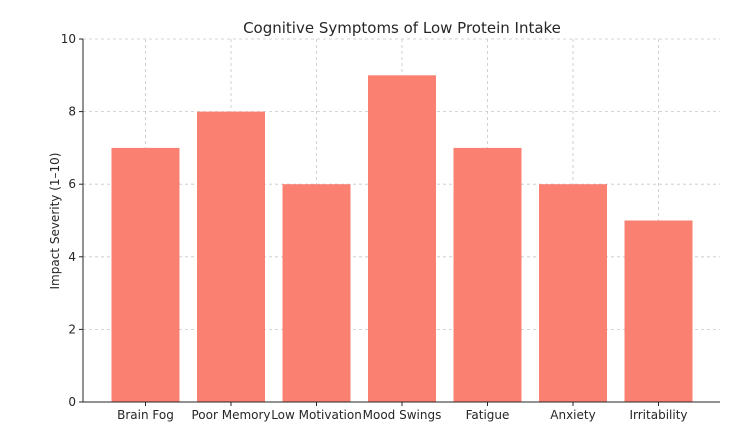 This screenshot has height=423, width=752. I want to click on x-tick-label-5: Anxiety, so click(572, 415).